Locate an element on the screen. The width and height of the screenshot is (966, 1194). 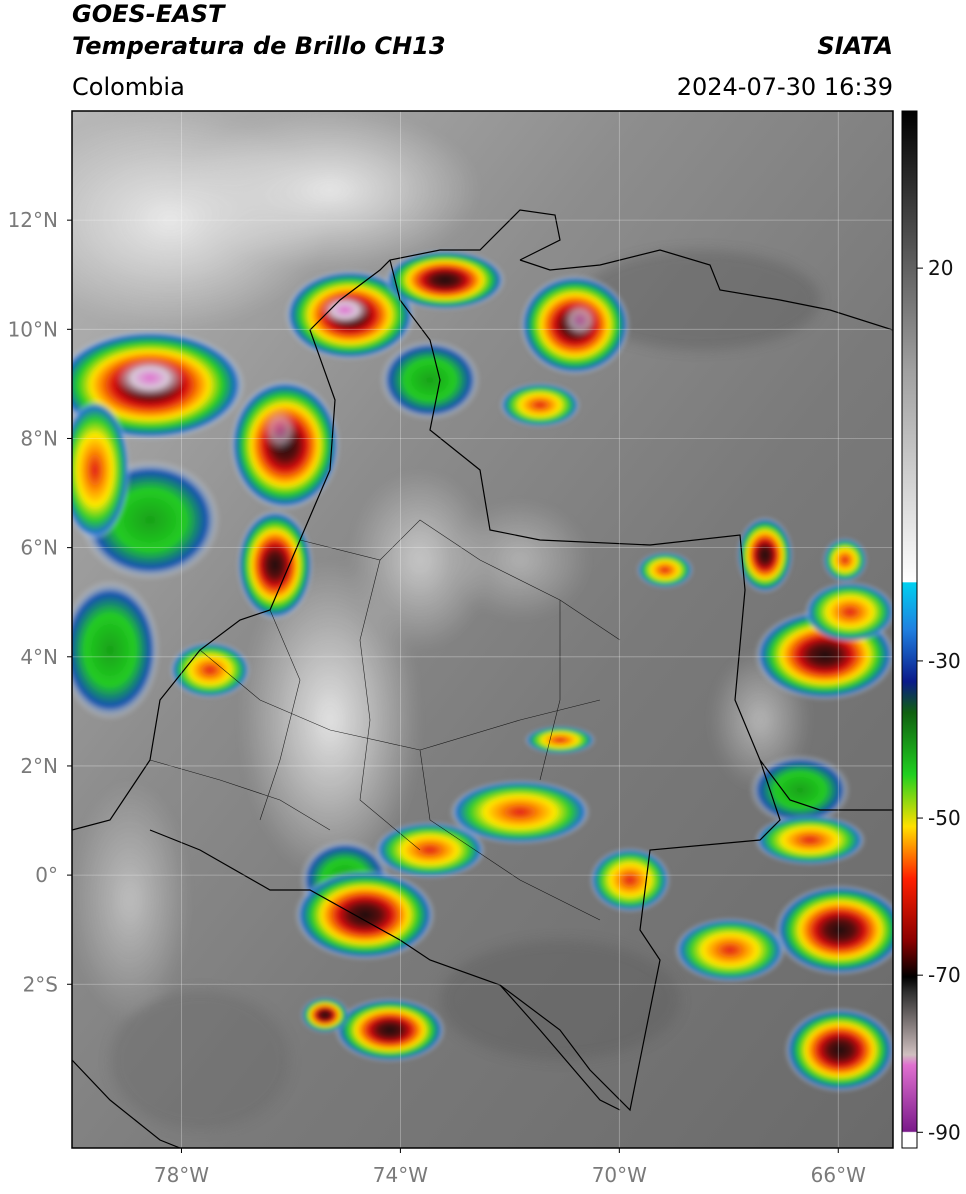
y-tick-label: 4°N is located at coordinates (39, 657).